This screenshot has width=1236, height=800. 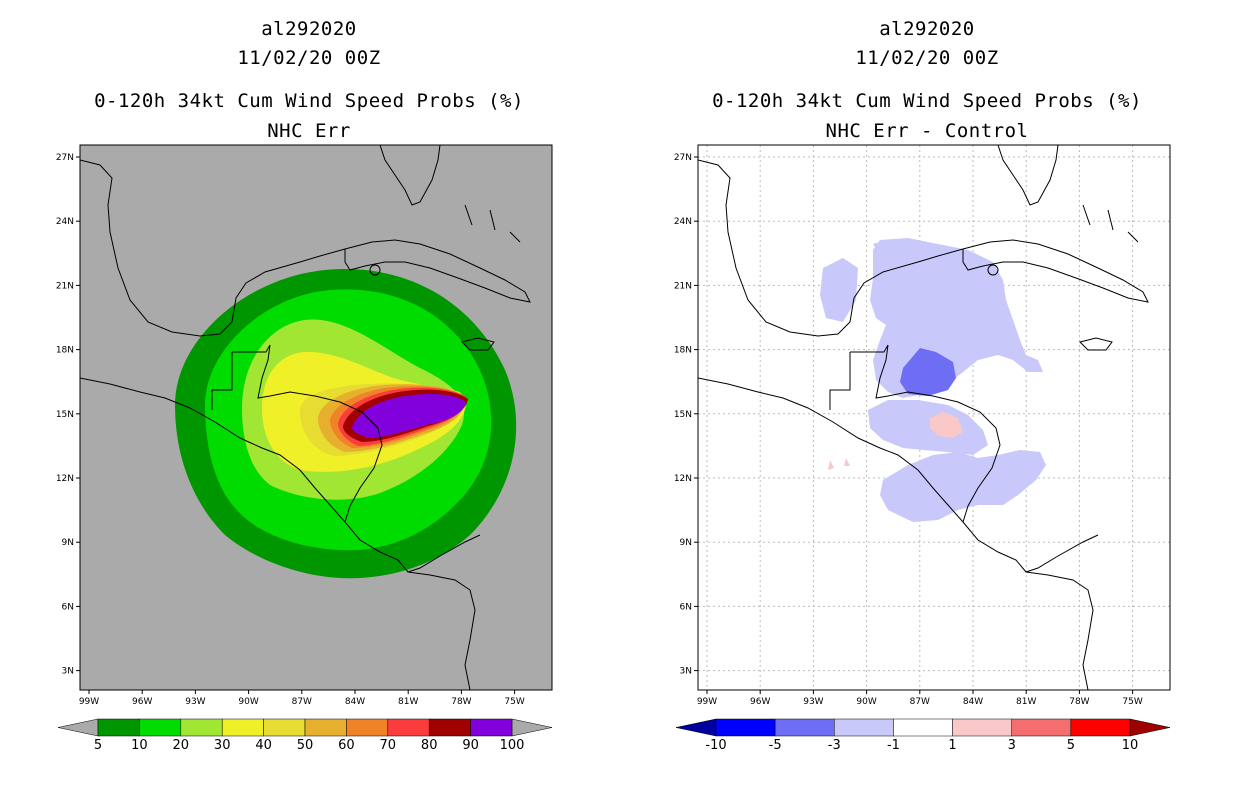 What do you see at coordinates (309, 101) in the screenshot?
I see `left-title: 0-120h 34kt Cum Wind Speed Probs (%)` at bounding box center [309, 101].